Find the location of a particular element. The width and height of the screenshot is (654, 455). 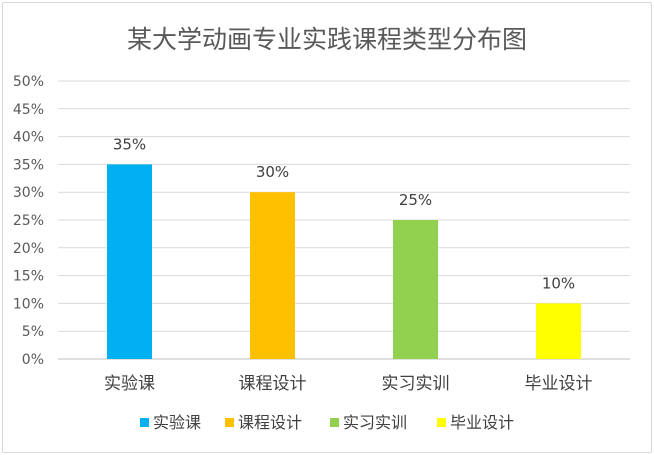

legend-entry: 毕业设计 is located at coordinates (482, 422).